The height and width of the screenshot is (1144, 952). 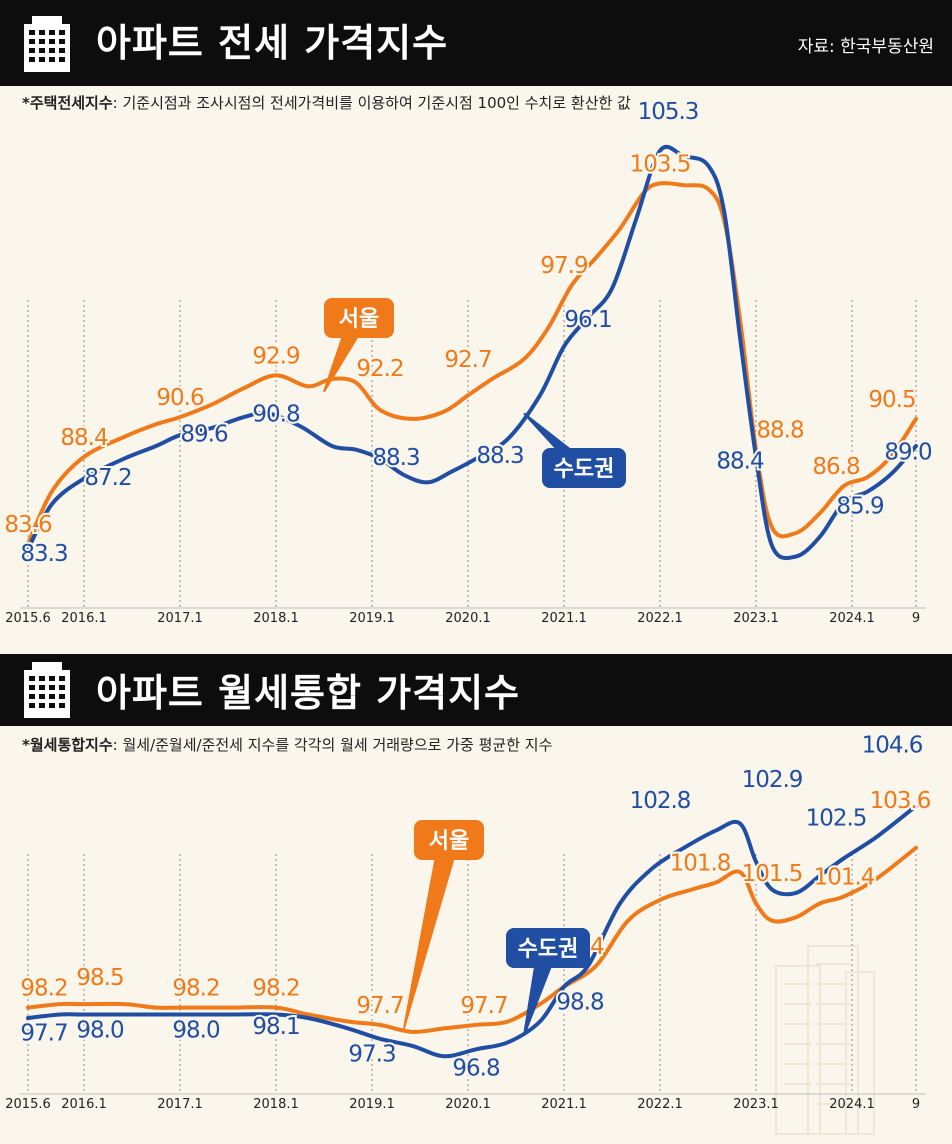 I want to click on data-label: 102.8, so click(x=660, y=801).